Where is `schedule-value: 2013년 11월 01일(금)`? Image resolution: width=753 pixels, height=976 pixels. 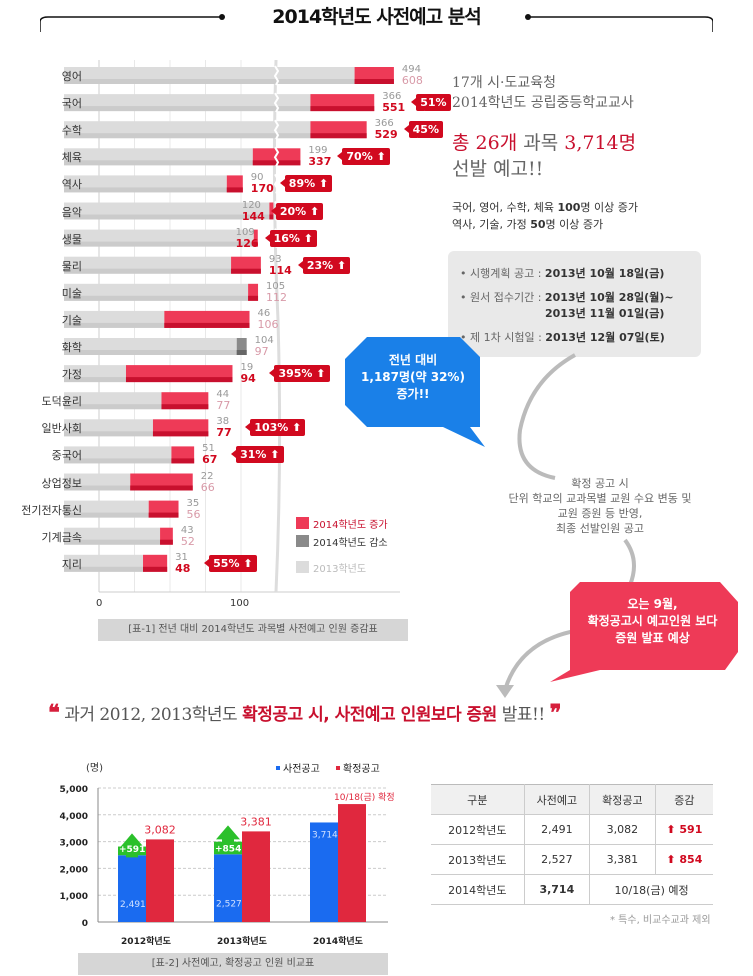
schedule-value: 2013년 11월 01일(금) is located at coordinates (605, 313).